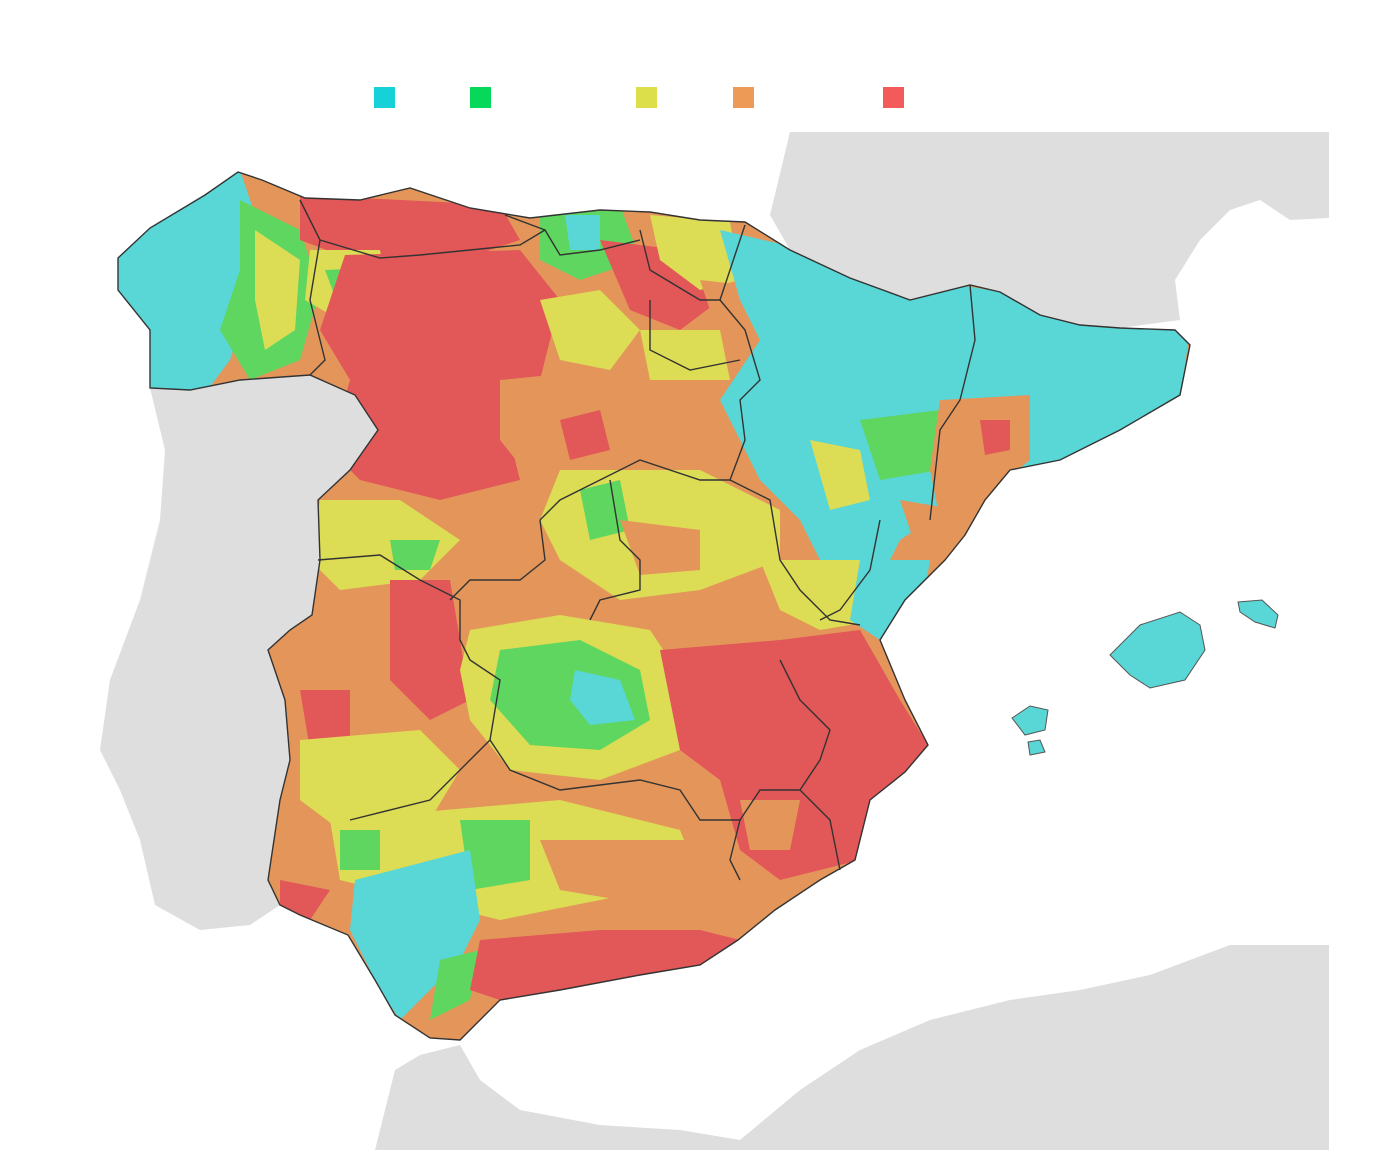 This screenshot has height=1172, width=1380. Describe the element at coordinates (1049, 230) in the screenshot. I see `france-land` at that location.